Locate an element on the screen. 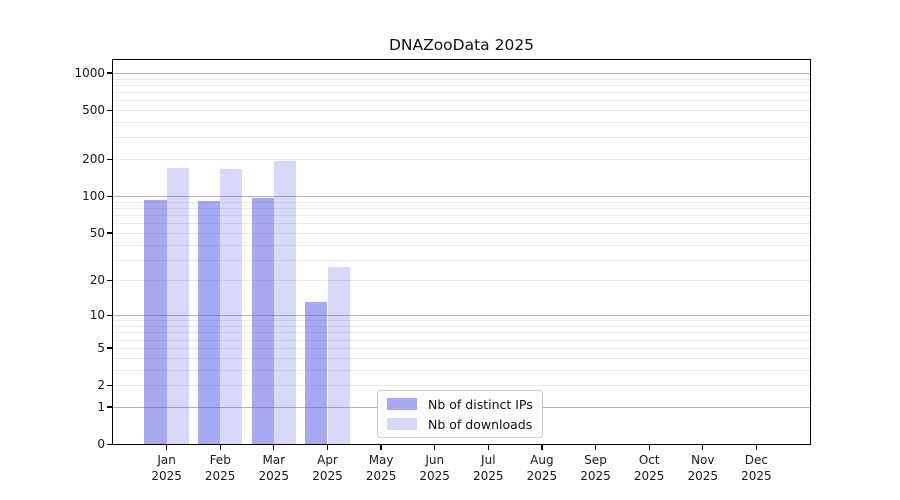  x-tick-label: Feb 2025 is located at coordinates (220, 468).